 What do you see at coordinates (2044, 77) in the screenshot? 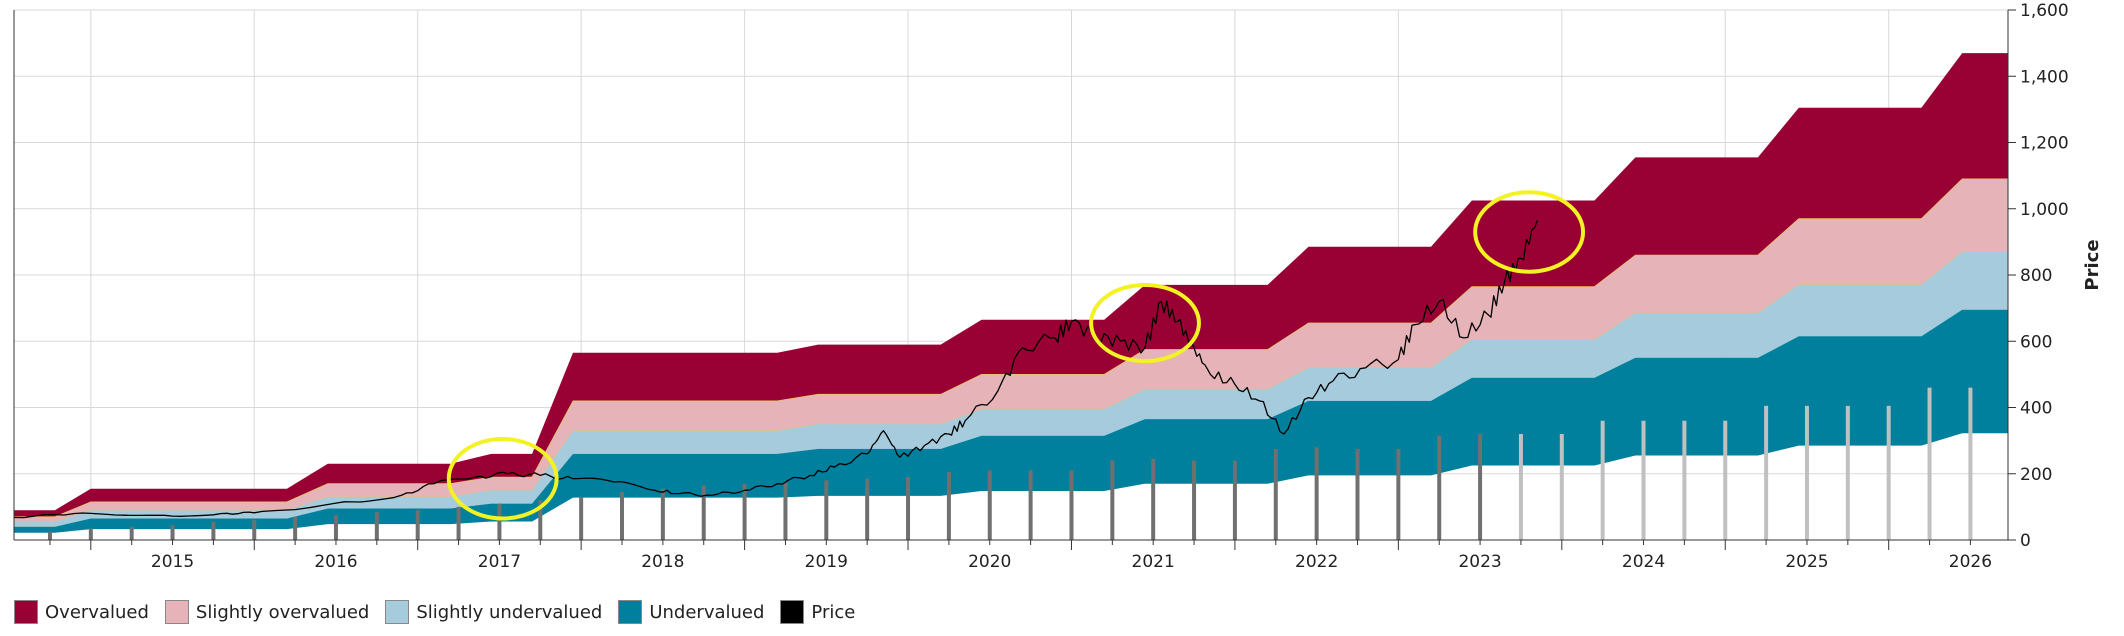
I see `y-tick-label: 1,400` at bounding box center [2044, 77].